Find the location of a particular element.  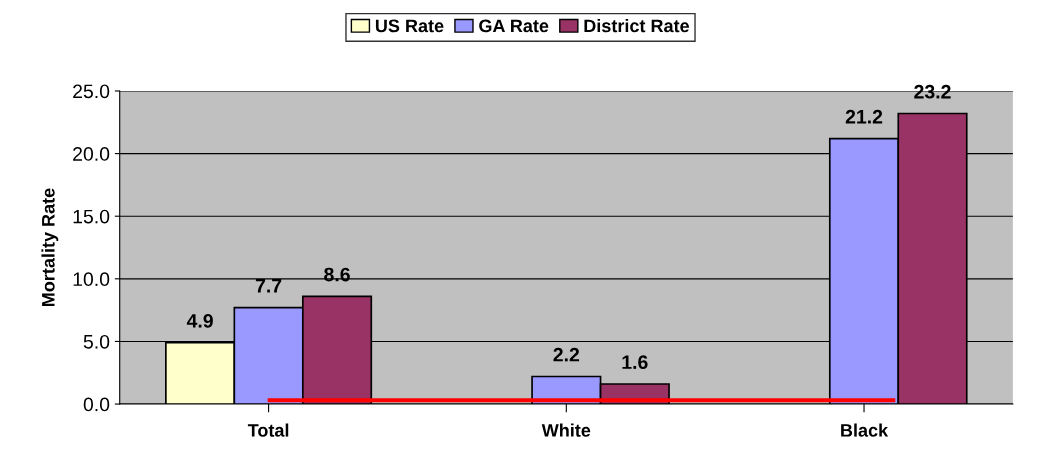

data-label: 21.2 is located at coordinates (864, 116).